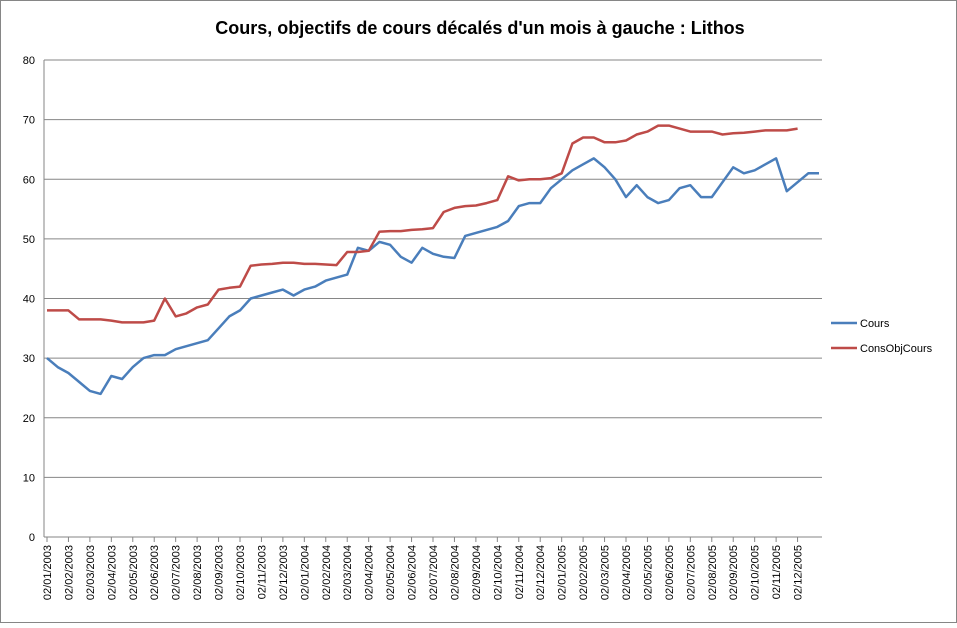 The height and width of the screenshot is (628, 957). Describe the element at coordinates (875, 324) in the screenshot. I see `legend-label: Cours` at that location.